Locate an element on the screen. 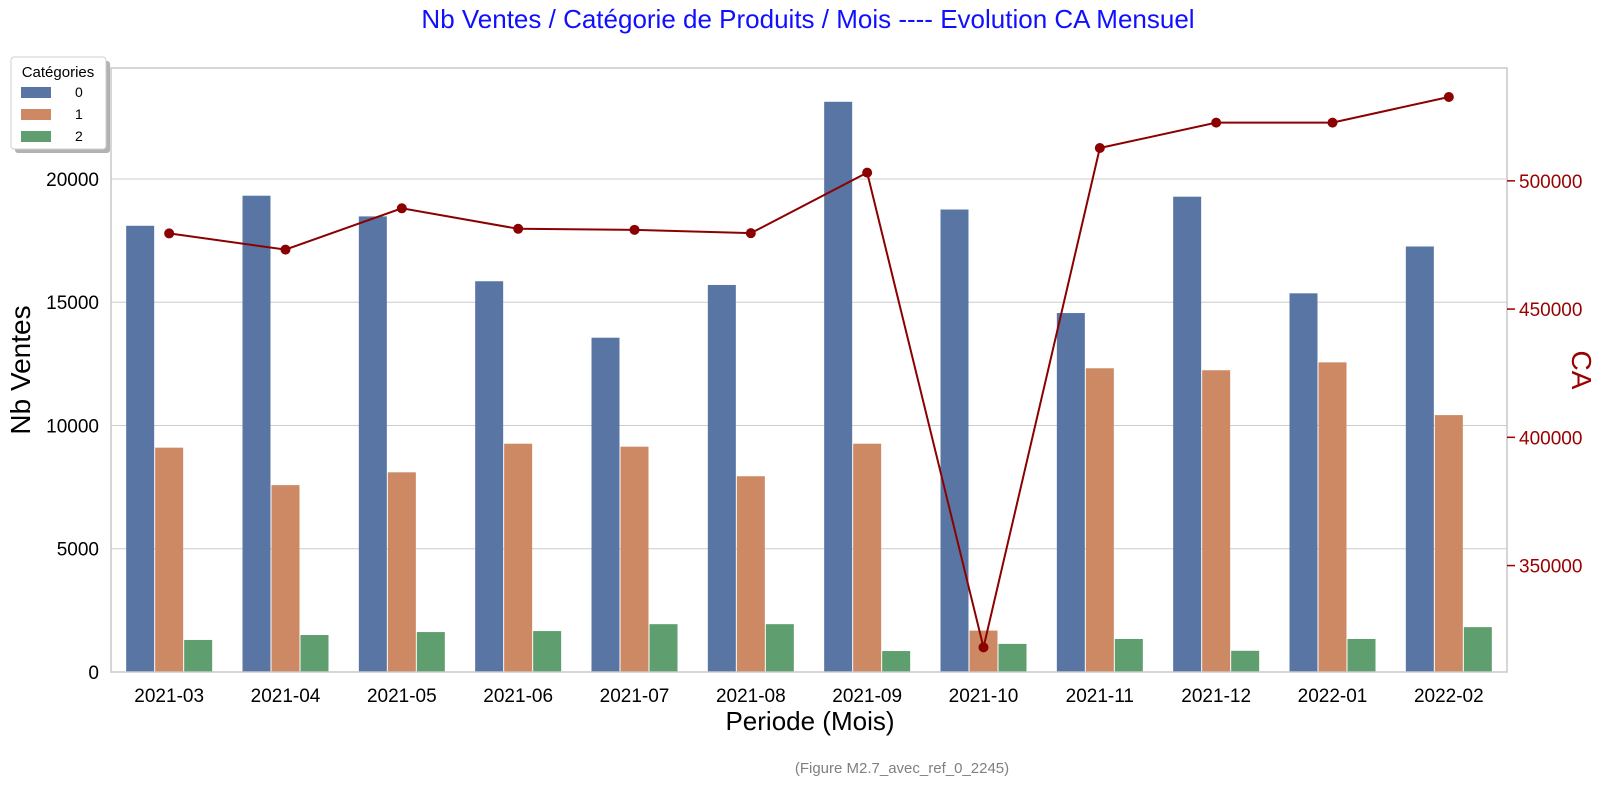 Image resolution: width=1603 pixels, height=785 pixels. y2-axis-title: CA is located at coordinates (1581, 370).